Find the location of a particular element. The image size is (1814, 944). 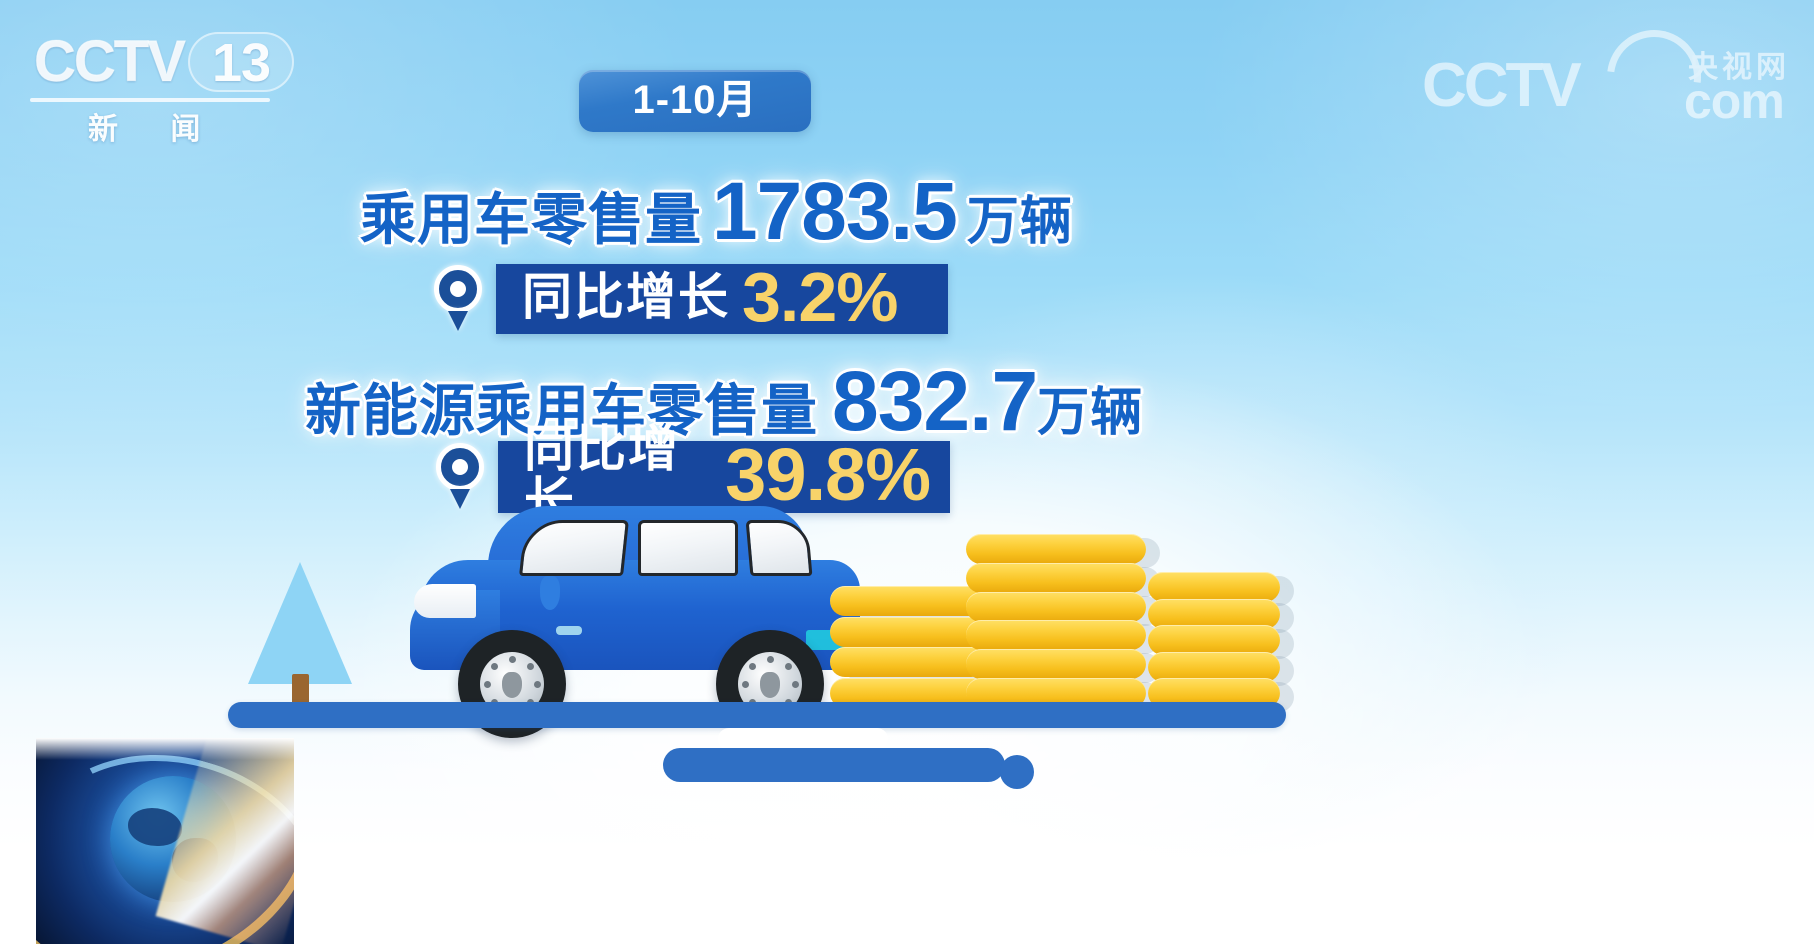

cctvcom-logo: CCTV 央视网 com is located at coordinates (1607, 77).